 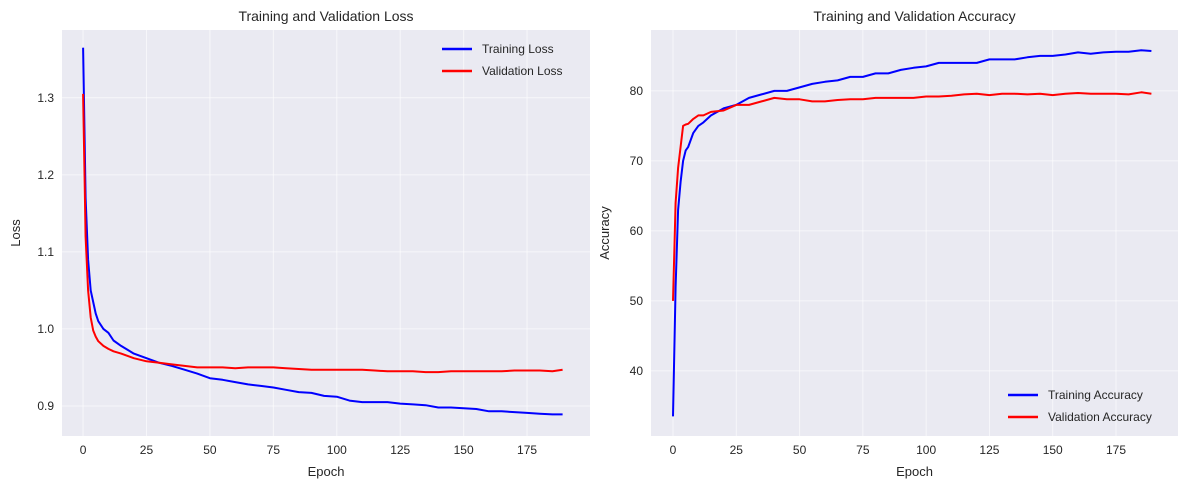 What do you see at coordinates (1100, 417) in the screenshot?
I see `legend-label: Validation Accuracy` at bounding box center [1100, 417].